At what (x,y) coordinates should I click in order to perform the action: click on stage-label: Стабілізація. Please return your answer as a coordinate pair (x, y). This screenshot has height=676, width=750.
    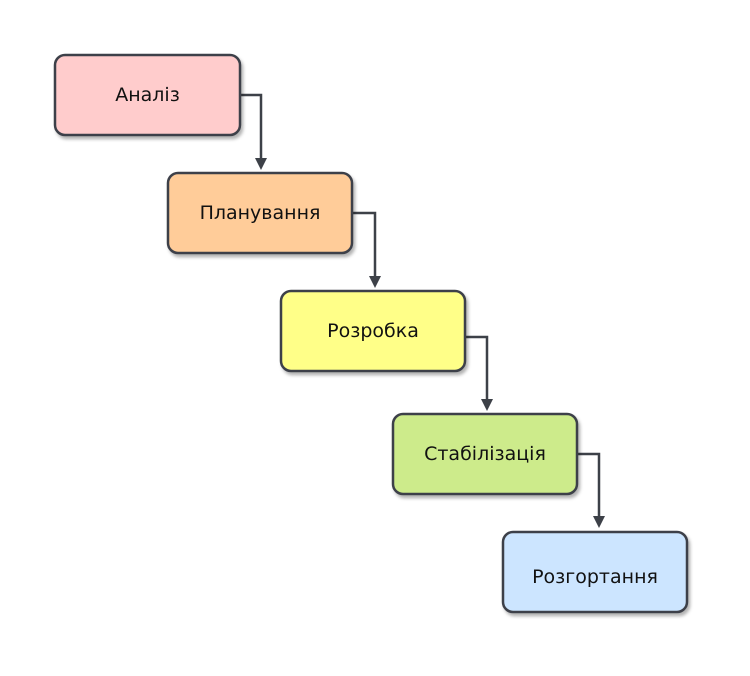
    Looking at the image, I should click on (485, 454).